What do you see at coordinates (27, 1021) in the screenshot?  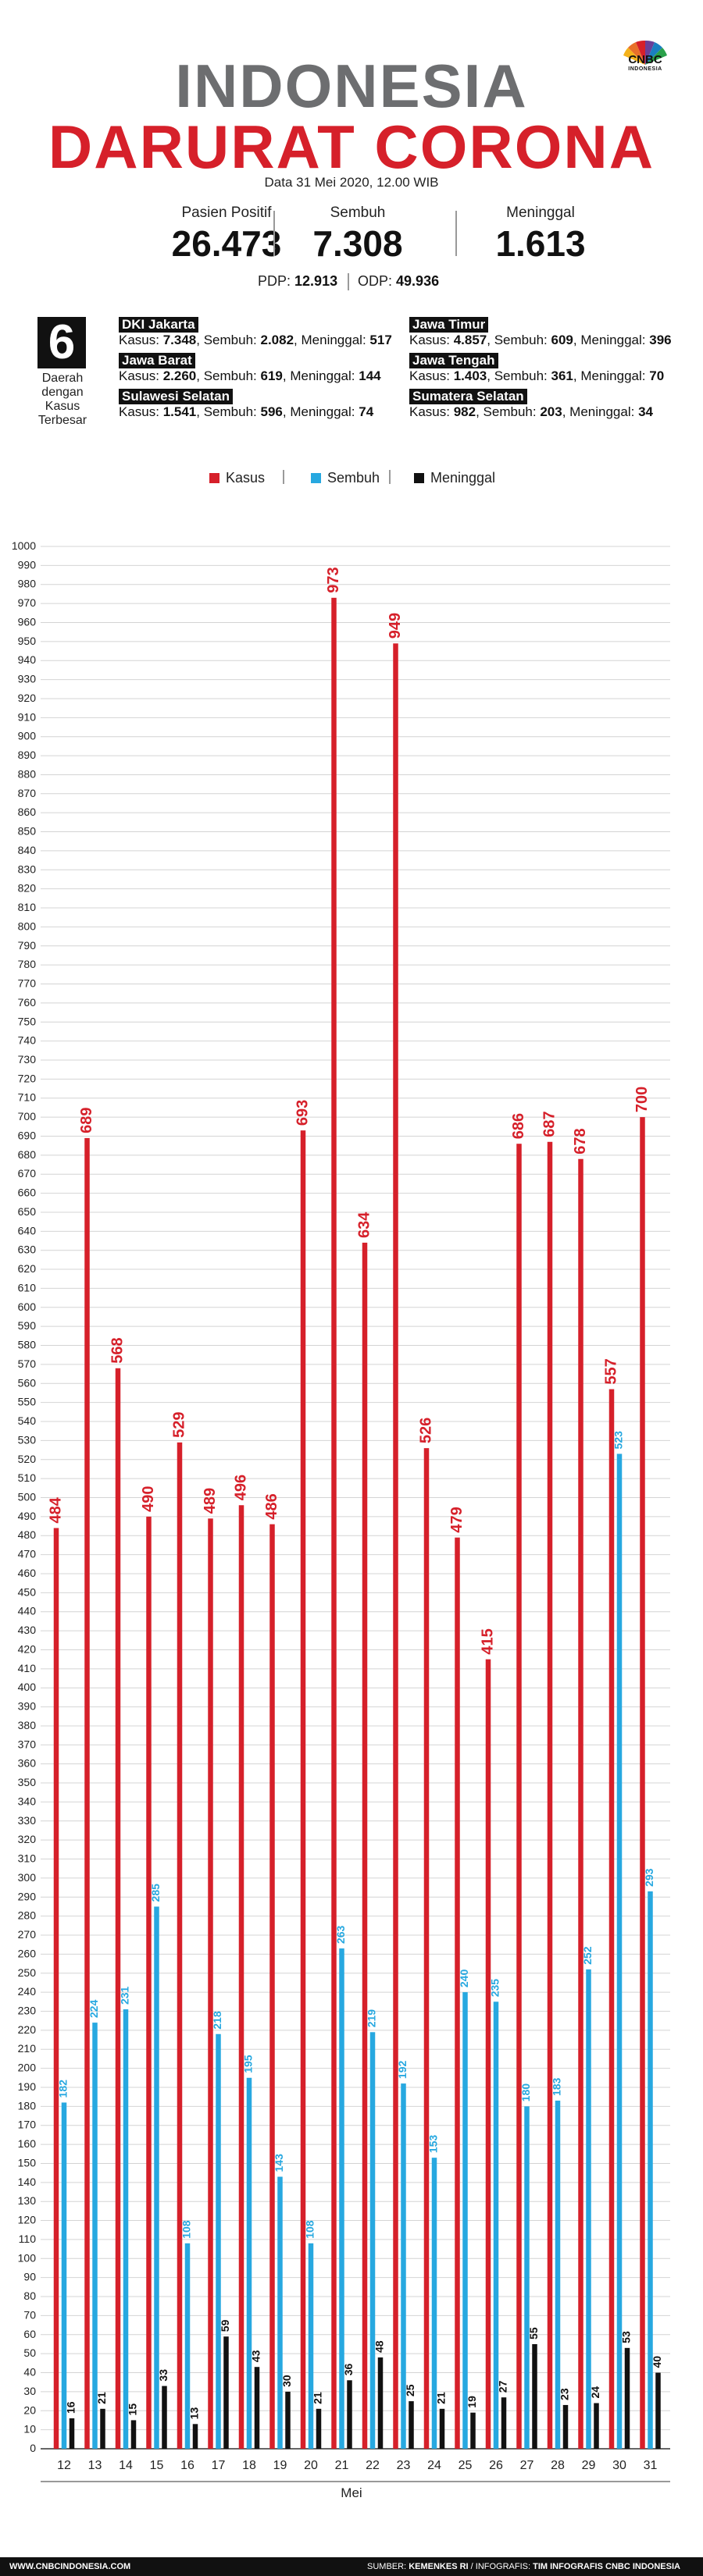 I see `y-tick-label: 750` at bounding box center [27, 1021].